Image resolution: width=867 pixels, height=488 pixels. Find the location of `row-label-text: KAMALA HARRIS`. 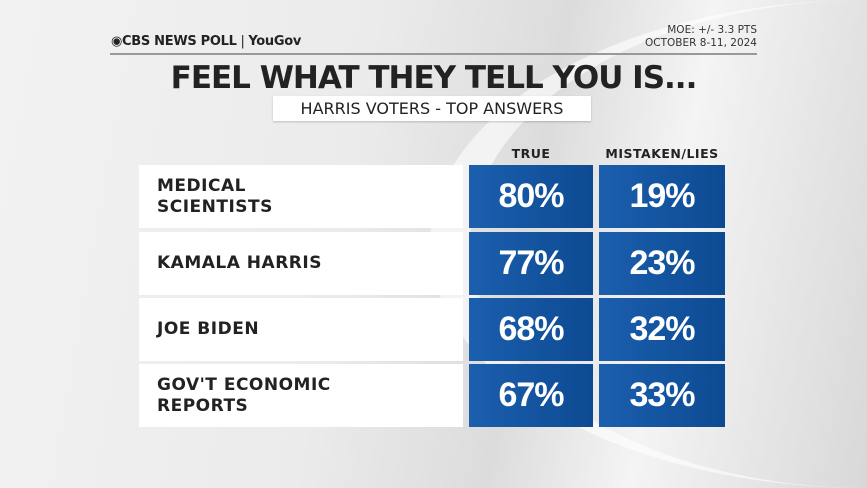

row-label-text: KAMALA HARRIS is located at coordinates (239, 263).